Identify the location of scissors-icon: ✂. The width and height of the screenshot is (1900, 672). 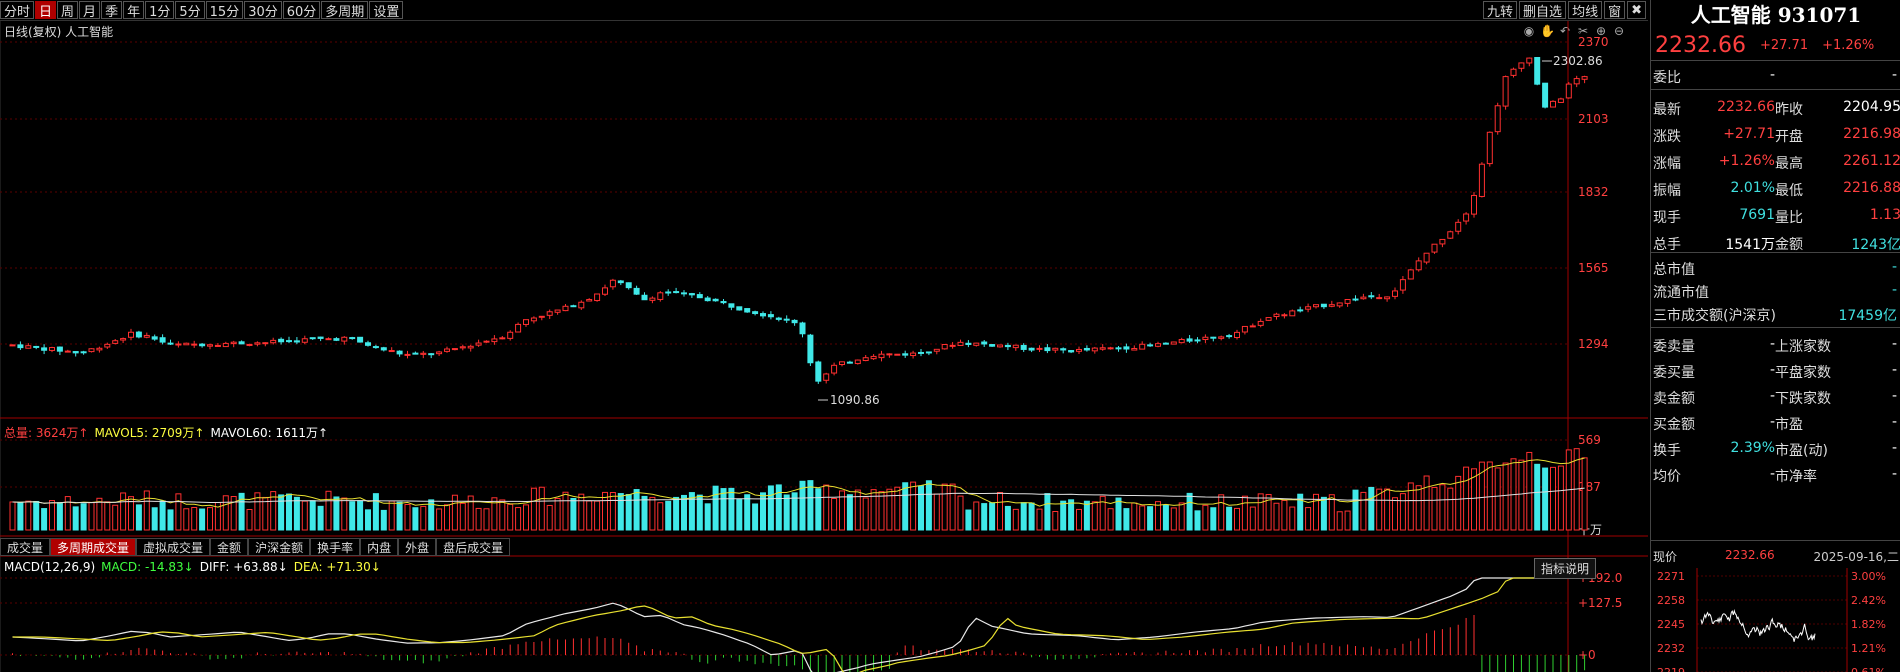
(1583, 31).